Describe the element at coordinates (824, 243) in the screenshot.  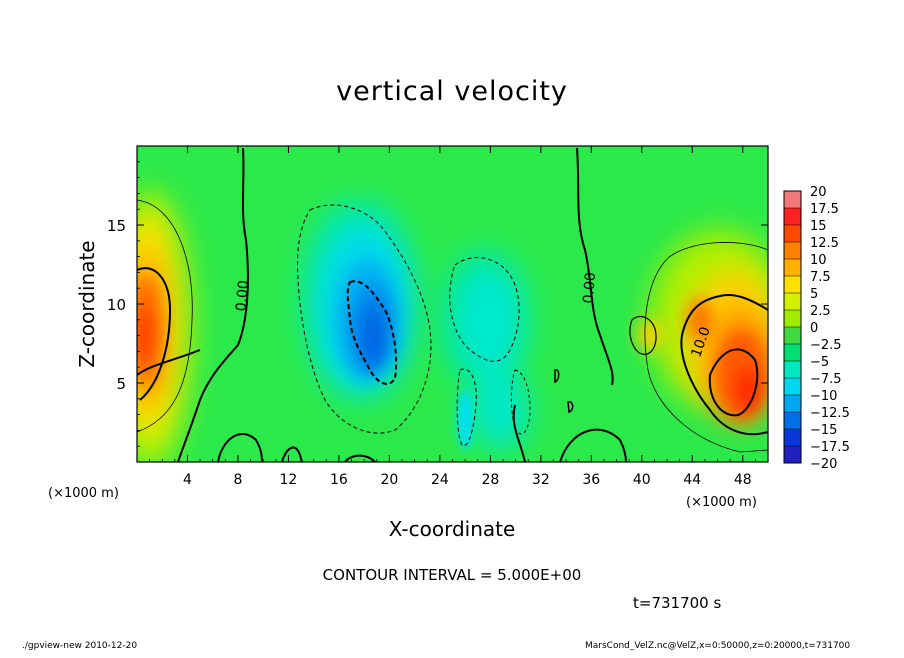
I see `colorbar-label: 12.5` at that location.